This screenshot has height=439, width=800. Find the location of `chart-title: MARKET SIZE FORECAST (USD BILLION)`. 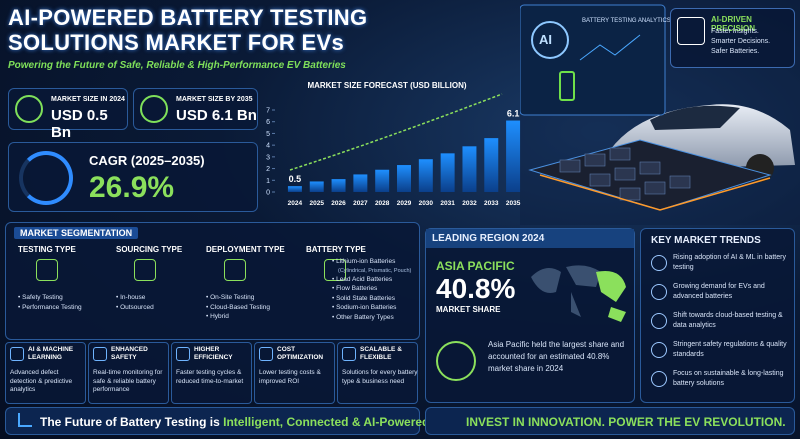

chart-title: MARKET SIZE FORECAST (USD BILLION) is located at coordinates (386, 85).